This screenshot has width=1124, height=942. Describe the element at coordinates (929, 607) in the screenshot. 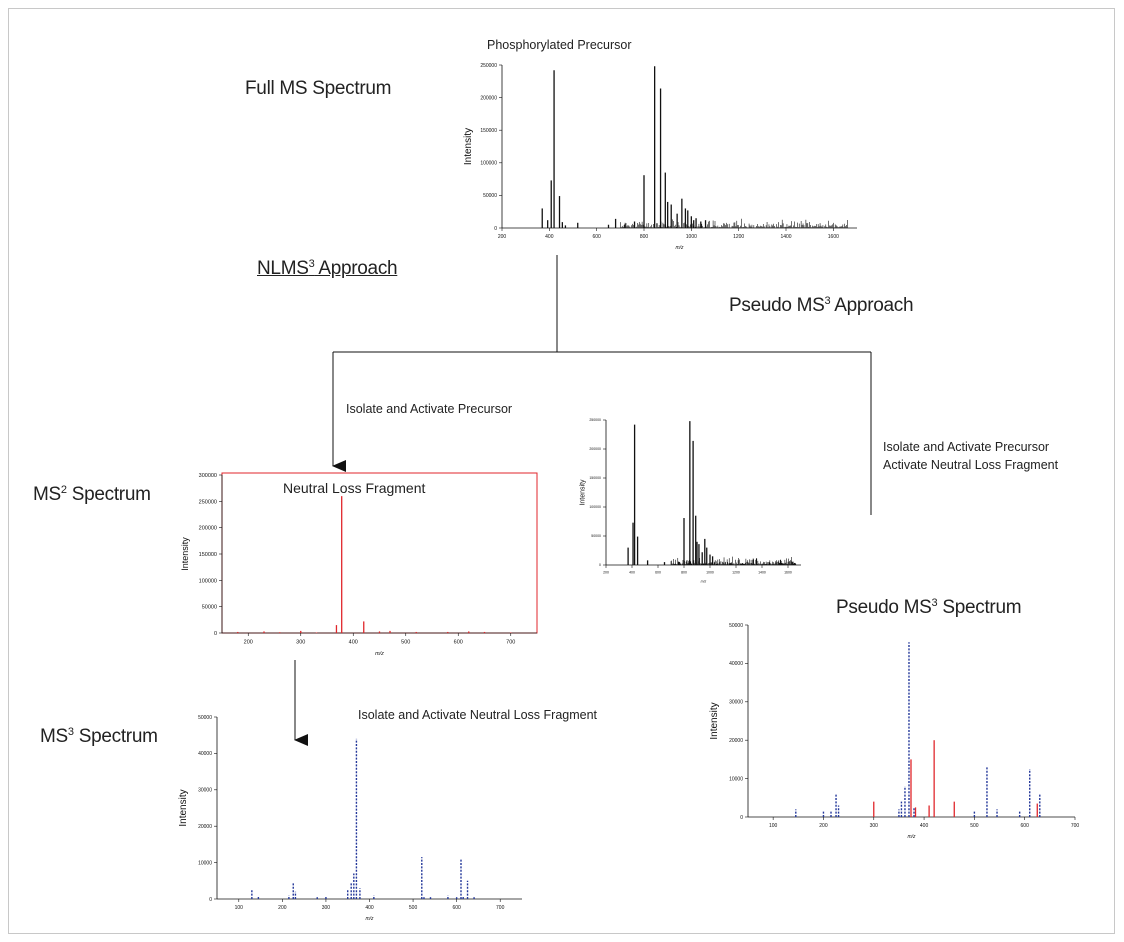

I see `pseudo-ms3-spectrum-label: Pseudo MS3 Spectrum` at that location.